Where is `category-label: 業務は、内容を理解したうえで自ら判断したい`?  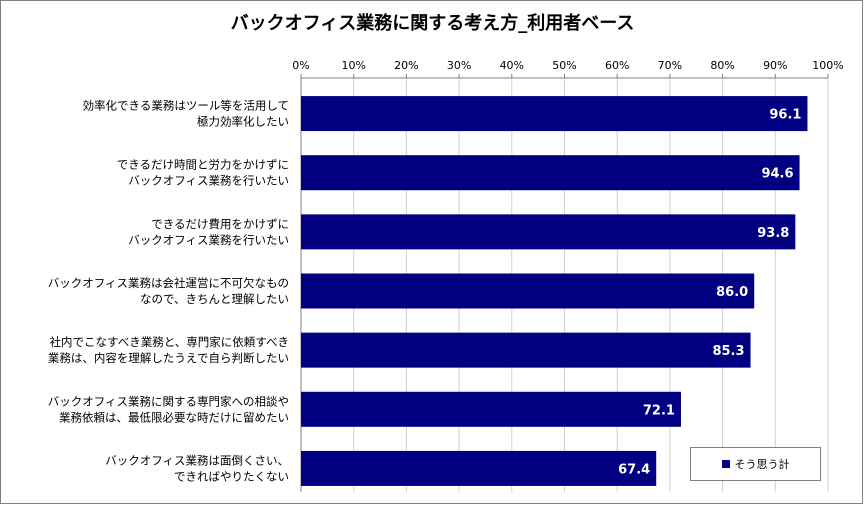
category-label: 業務は、内容を理解したうえで自ら判断したい is located at coordinates (168, 358).